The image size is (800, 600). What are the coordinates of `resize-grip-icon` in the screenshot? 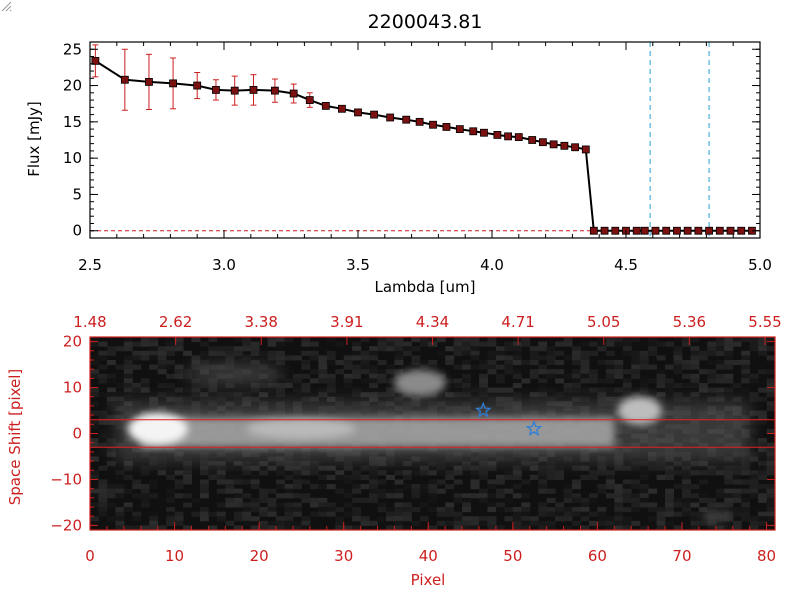 It's located at (6, 6).